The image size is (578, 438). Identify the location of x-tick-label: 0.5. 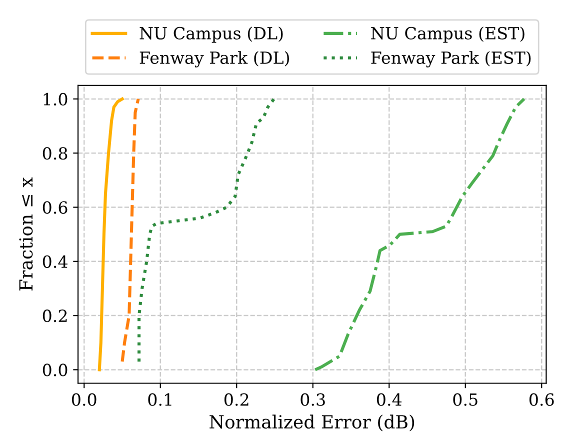
(465, 399).